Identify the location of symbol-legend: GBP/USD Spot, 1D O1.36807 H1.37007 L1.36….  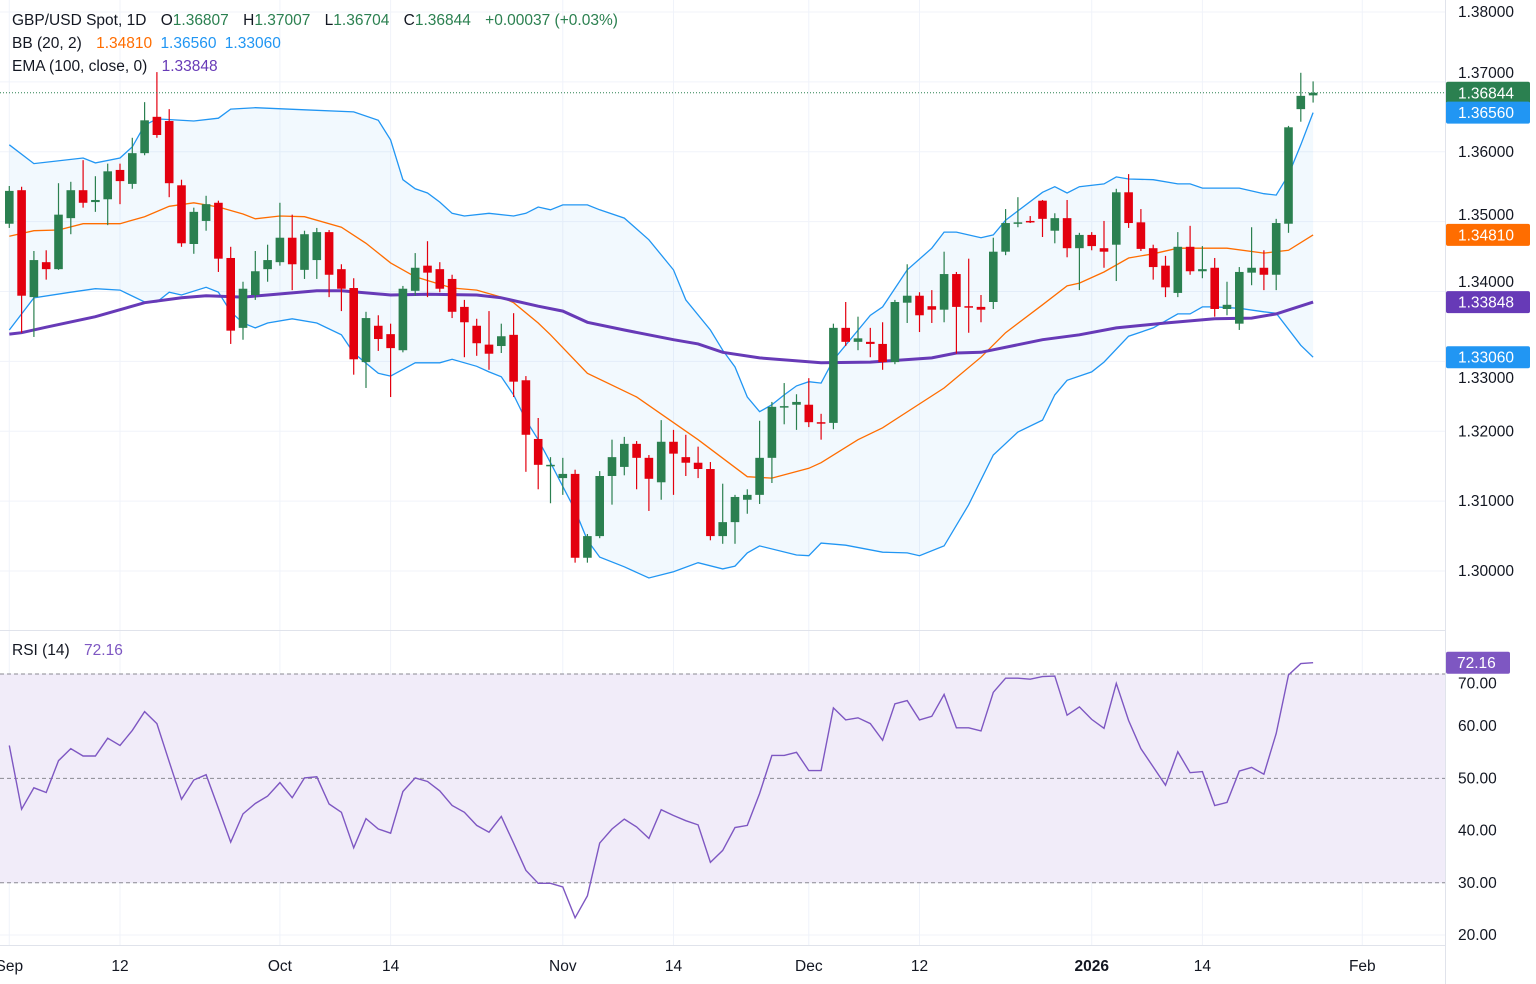
(317, 21).